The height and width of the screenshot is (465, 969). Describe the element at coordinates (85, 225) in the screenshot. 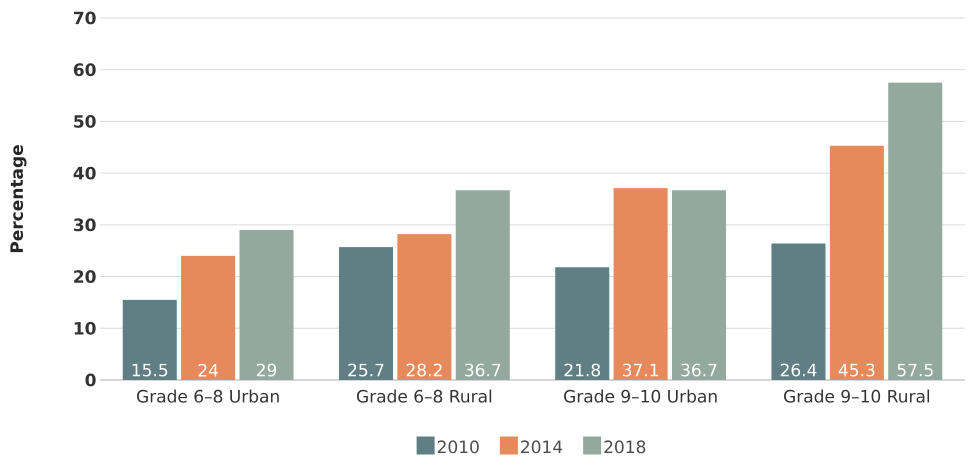

I see `y-tick-label: 30` at that location.